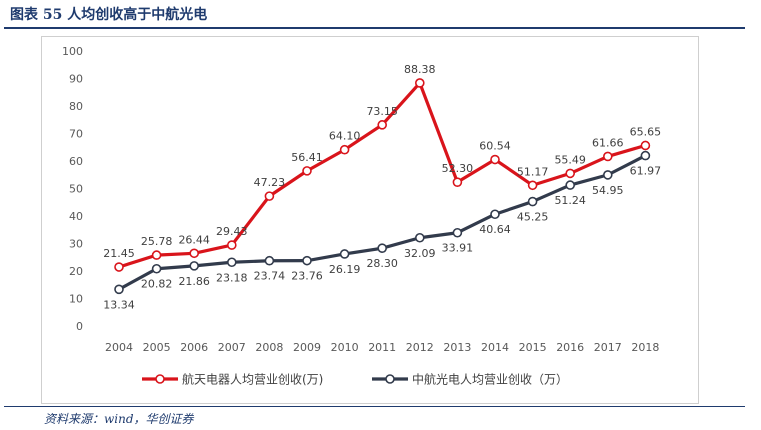 The image size is (761, 430). Describe the element at coordinates (252, 379) in the screenshot. I see `legend-label-1: 航天电器人均营业创收(万)` at that location.